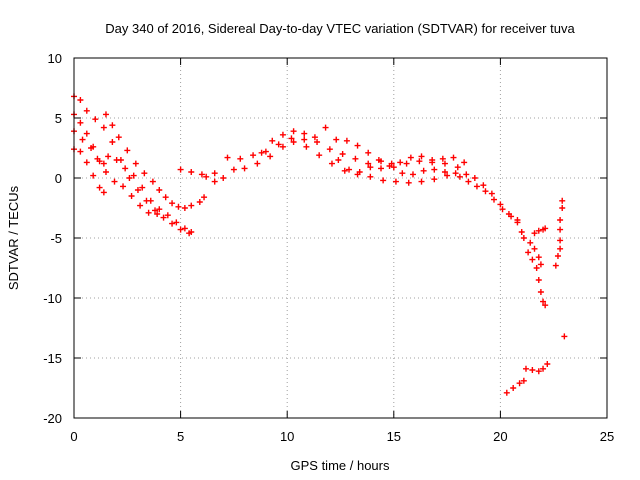 Image resolution: width=640 pixels, height=480 pixels. Describe the element at coordinates (500, 436) in the screenshot. I see `x-tick-label: 20` at that location.